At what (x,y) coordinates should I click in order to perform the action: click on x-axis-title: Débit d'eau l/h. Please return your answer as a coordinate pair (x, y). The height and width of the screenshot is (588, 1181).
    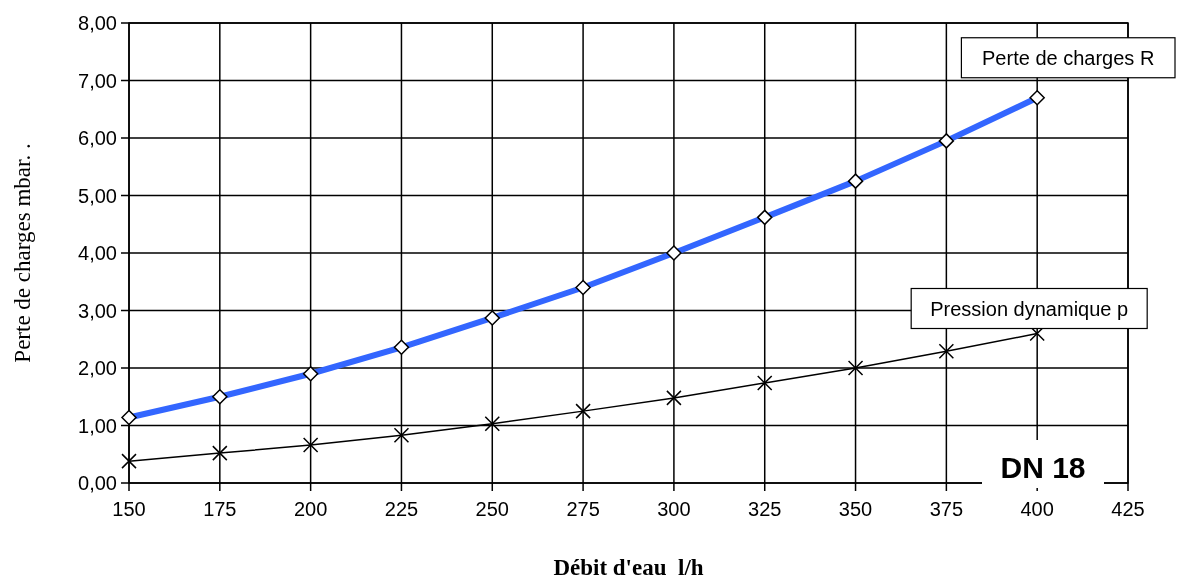
    Looking at the image, I should click on (628, 567).